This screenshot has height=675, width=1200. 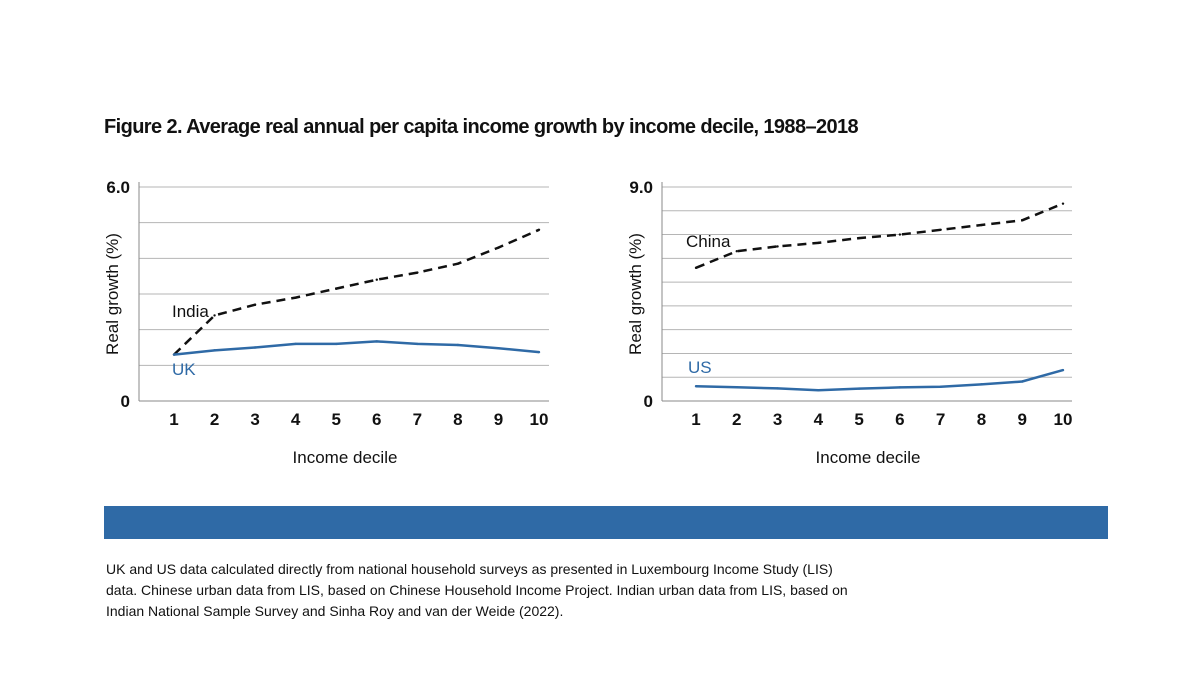 What do you see at coordinates (118, 187) in the screenshot?
I see `y-tick-label: 6.0` at bounding box center [118, 187].